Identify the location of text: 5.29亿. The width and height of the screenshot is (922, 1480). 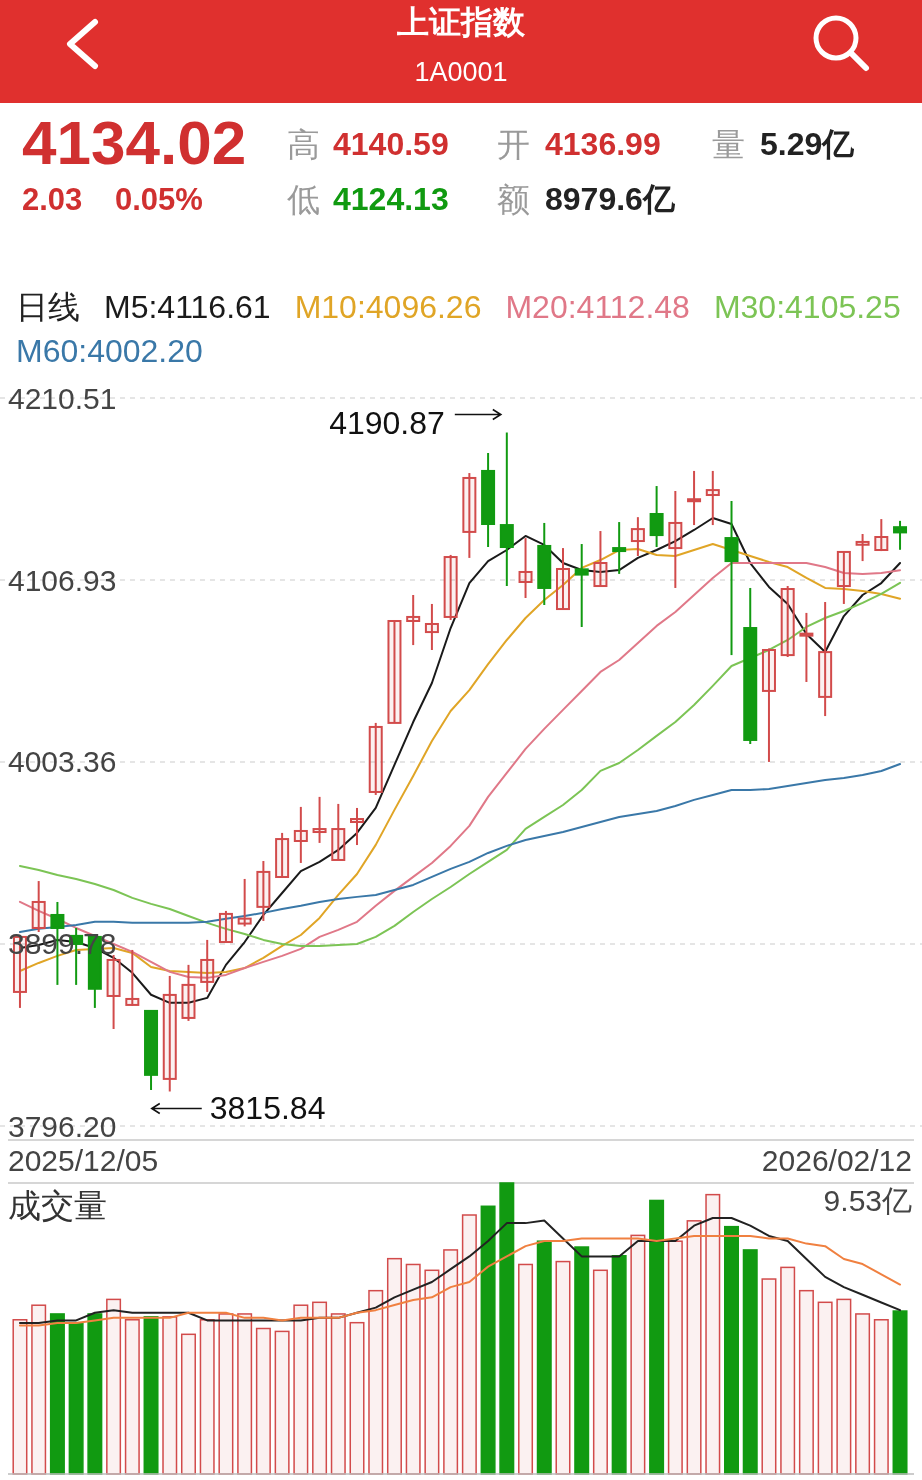
(808, 144).